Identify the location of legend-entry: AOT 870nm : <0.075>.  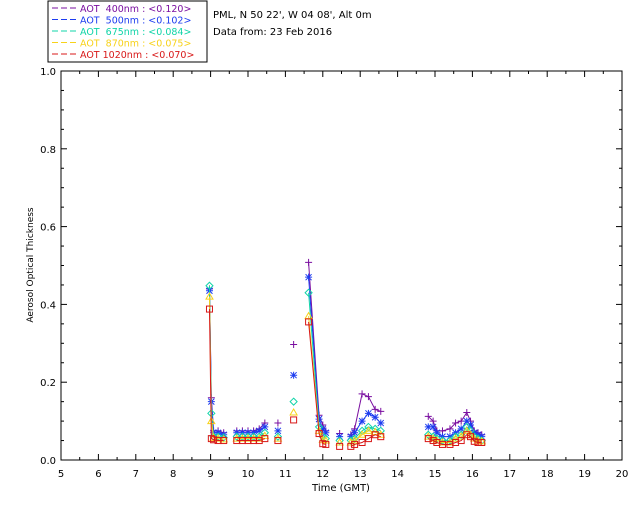
(135, 44).